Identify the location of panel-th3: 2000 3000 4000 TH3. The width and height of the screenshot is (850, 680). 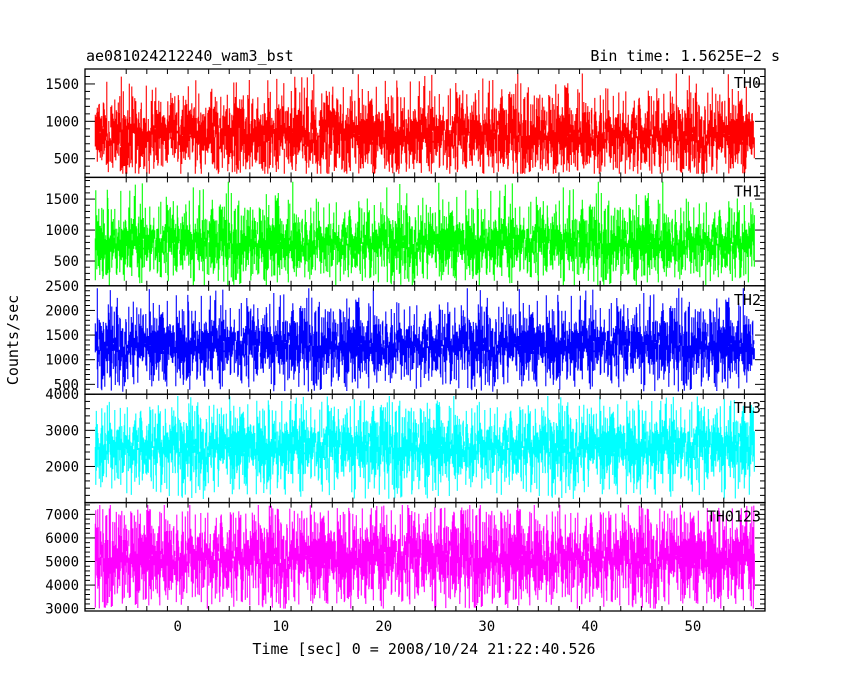
(405, 445).